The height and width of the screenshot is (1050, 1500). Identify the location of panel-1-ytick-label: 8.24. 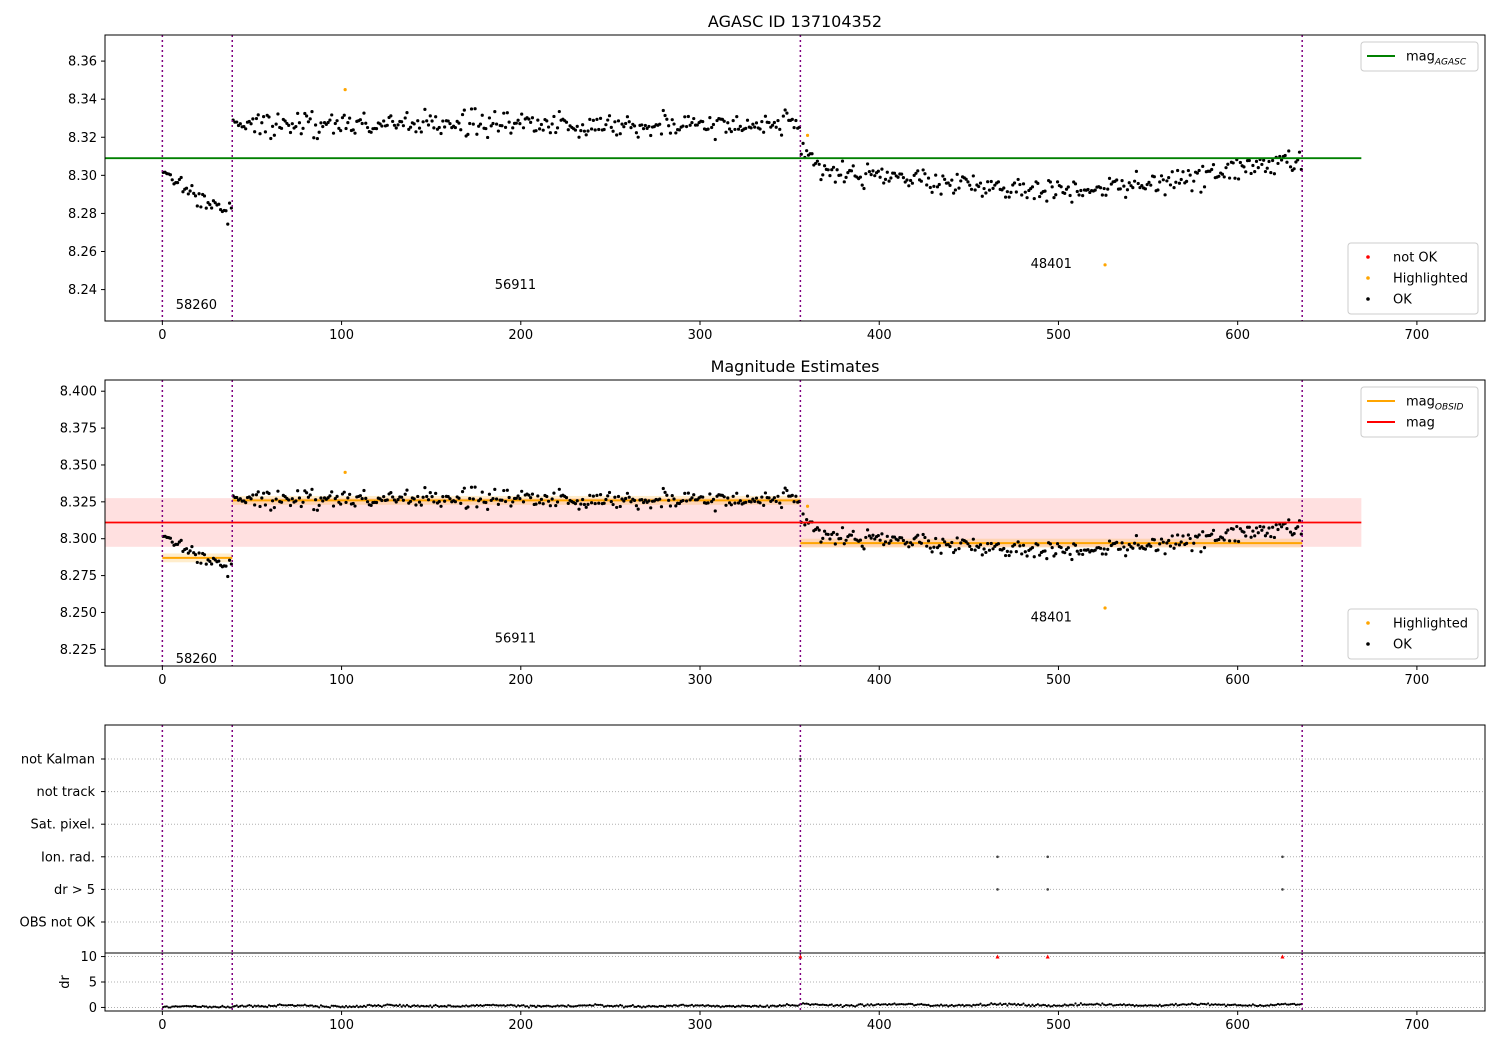
(82, 290).